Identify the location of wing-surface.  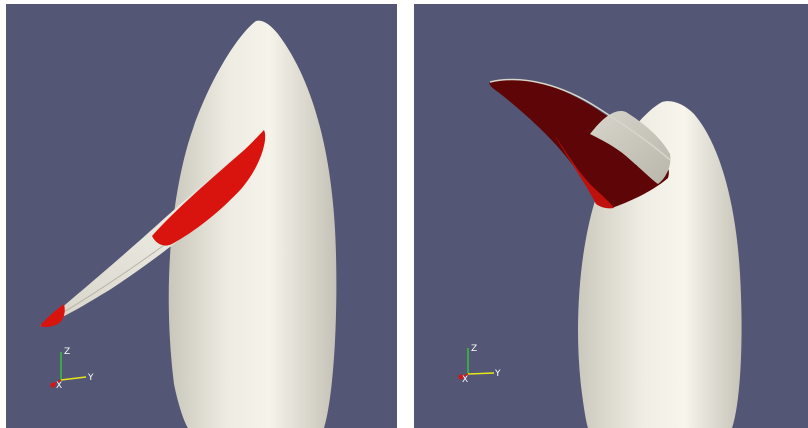
(152, 229).